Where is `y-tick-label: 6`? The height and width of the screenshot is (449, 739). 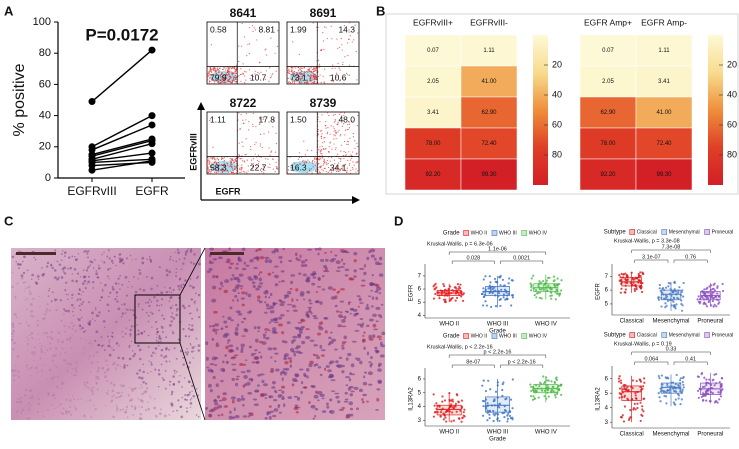 y-tick-label: 6 is located at coordinates (607, 291).